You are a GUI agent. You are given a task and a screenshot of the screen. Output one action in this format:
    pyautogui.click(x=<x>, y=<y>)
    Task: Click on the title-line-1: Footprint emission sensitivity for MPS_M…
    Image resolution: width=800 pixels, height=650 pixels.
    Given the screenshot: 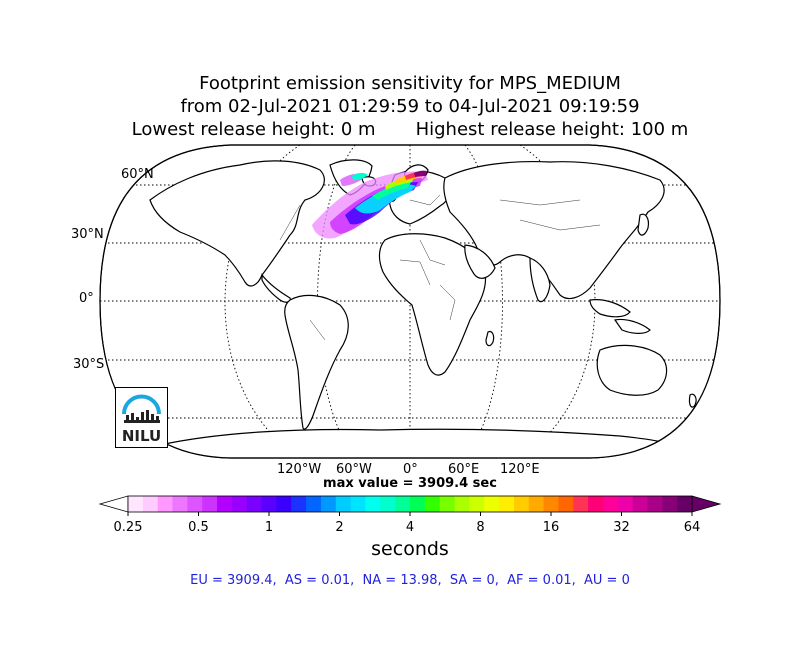 What is the action you would take?
    pyautogui.click(x=410, y=83)
    